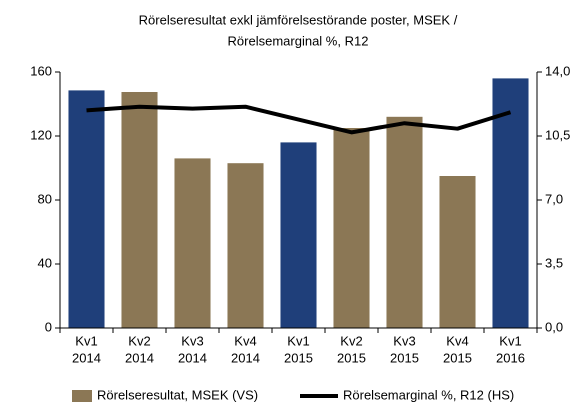 The image size is (580, 403). What do you see at coordinates (45, 198) in the screenshot?
I see `y-tick-label: 80` at bounding box center [45, 198].